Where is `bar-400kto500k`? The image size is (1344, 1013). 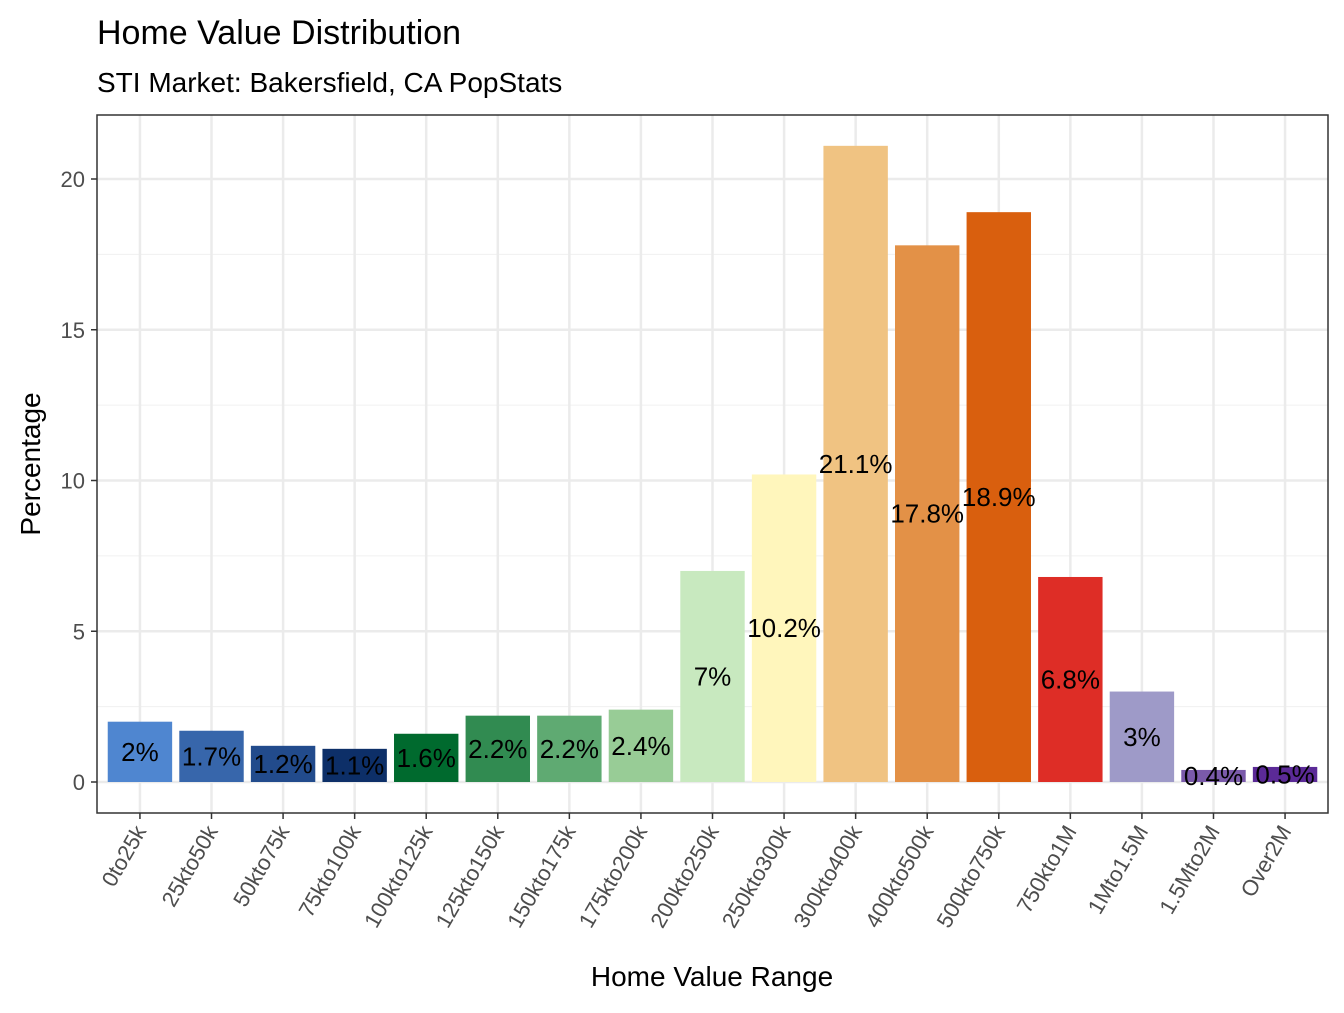
bar-400kto500k is located at coordinates (927, 513).